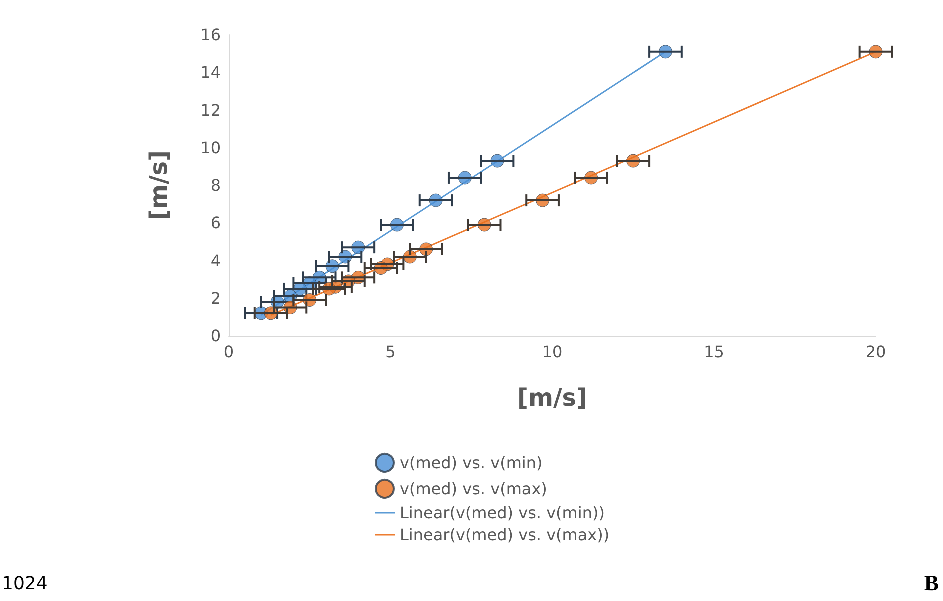 The height and width of the screenshot is (601, 943). Describe the element at coordinates (714, 352) in the screenshot. I see `x-tick-label: 15` at that location.